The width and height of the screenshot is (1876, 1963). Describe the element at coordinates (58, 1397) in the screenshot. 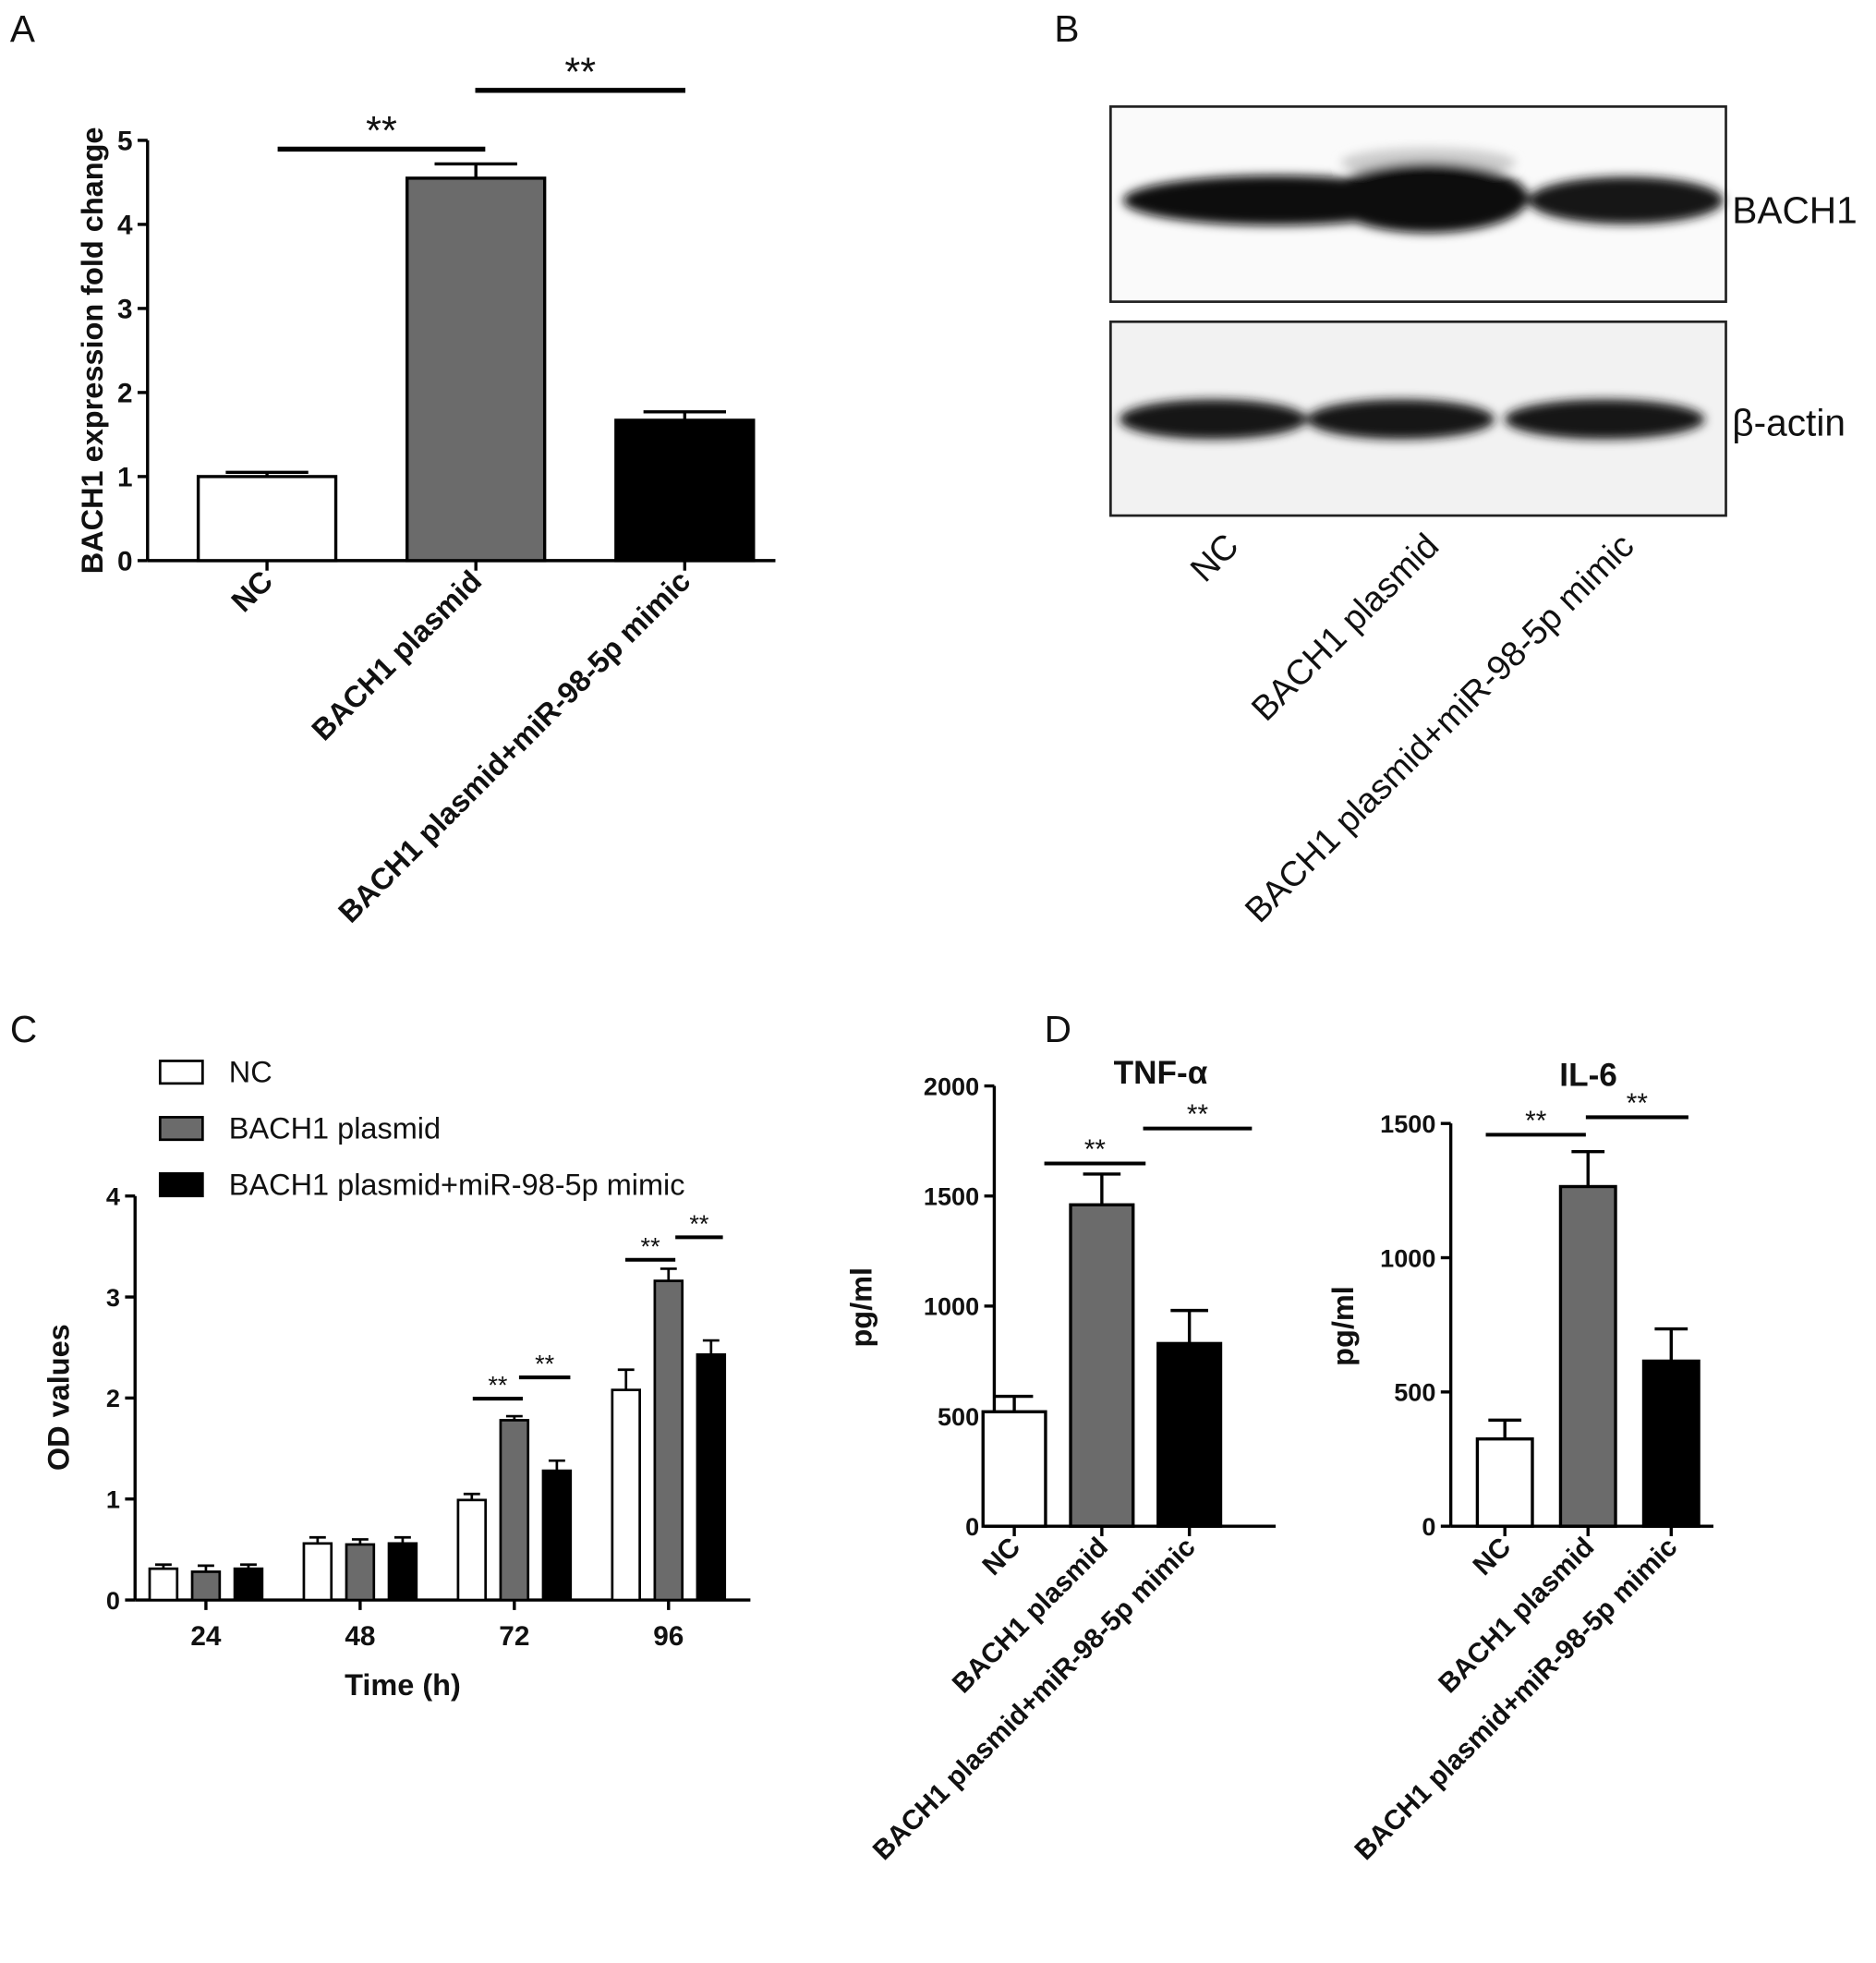

I see `y-axis-label: OD values` at that location.